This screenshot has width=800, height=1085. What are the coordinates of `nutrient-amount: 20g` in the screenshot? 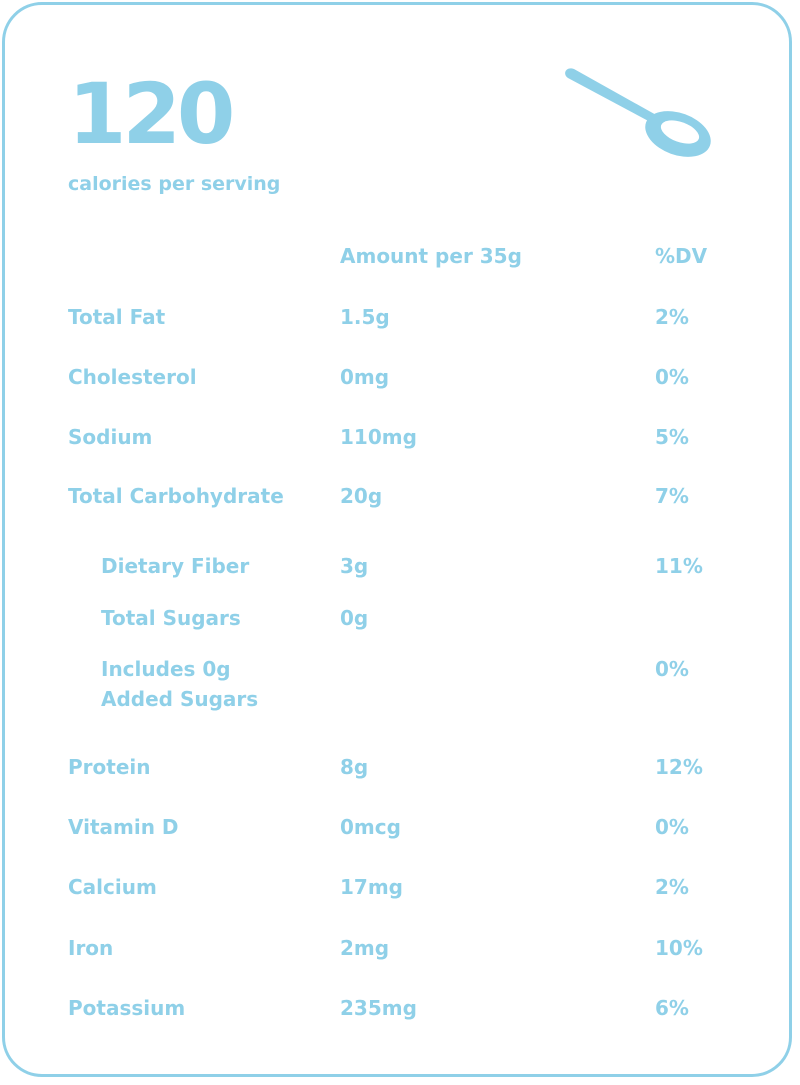 It's located at (361, 496).